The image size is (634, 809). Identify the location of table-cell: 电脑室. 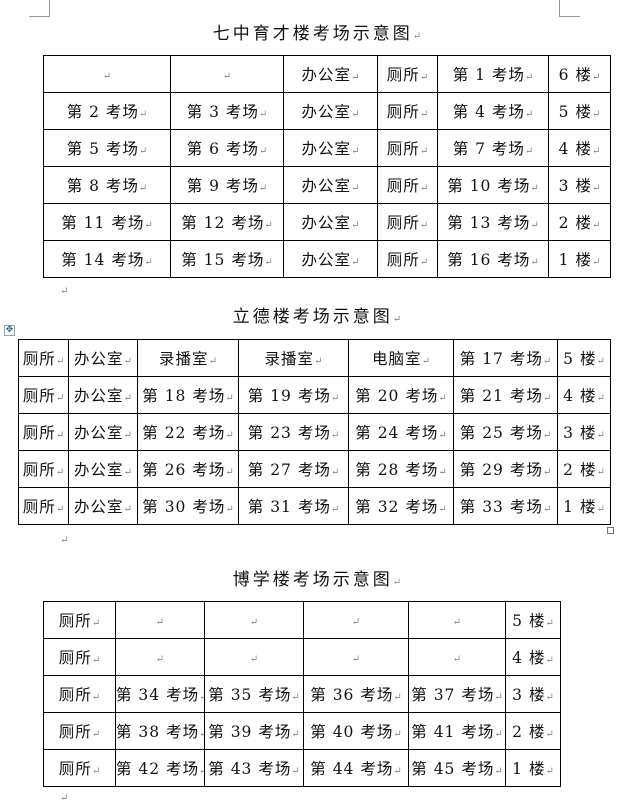
(401, 358).